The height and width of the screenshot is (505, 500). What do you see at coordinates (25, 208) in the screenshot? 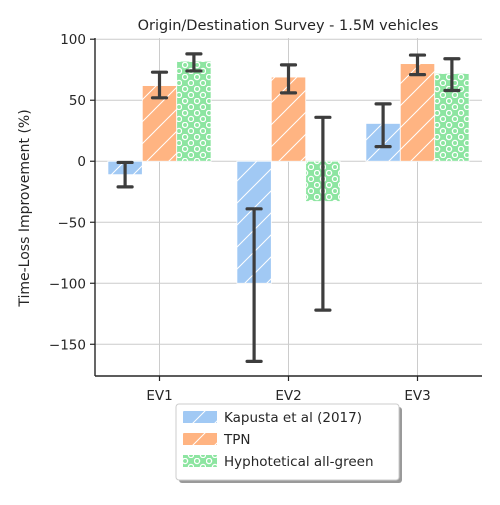
I see `y-axis-label: Time-Loss Improvement (%)` at bounding box center [25, 208].